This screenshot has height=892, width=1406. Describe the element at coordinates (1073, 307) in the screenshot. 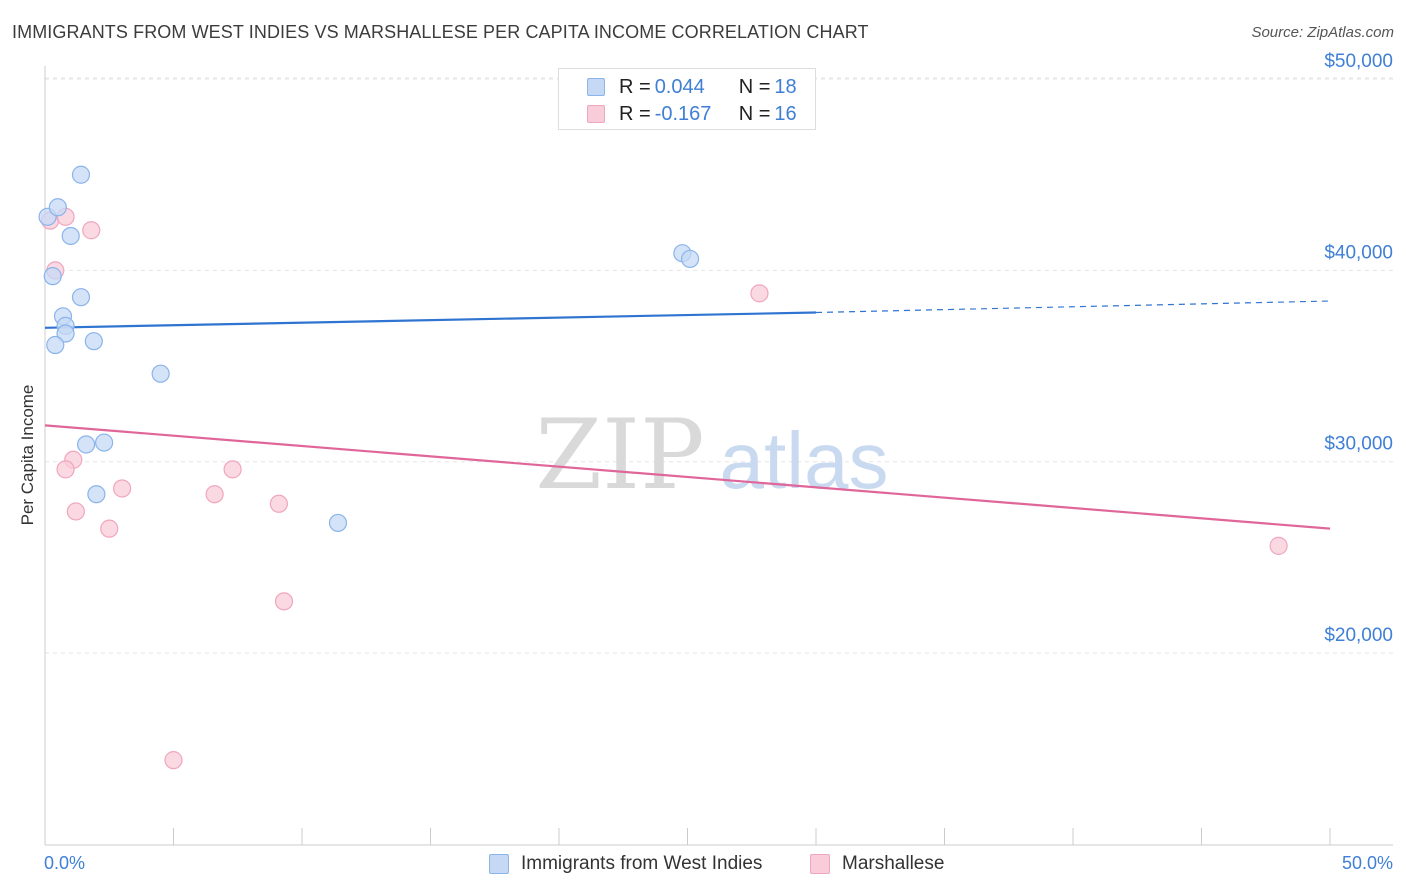

I see `trend-line-west-indies-extension` at that location.